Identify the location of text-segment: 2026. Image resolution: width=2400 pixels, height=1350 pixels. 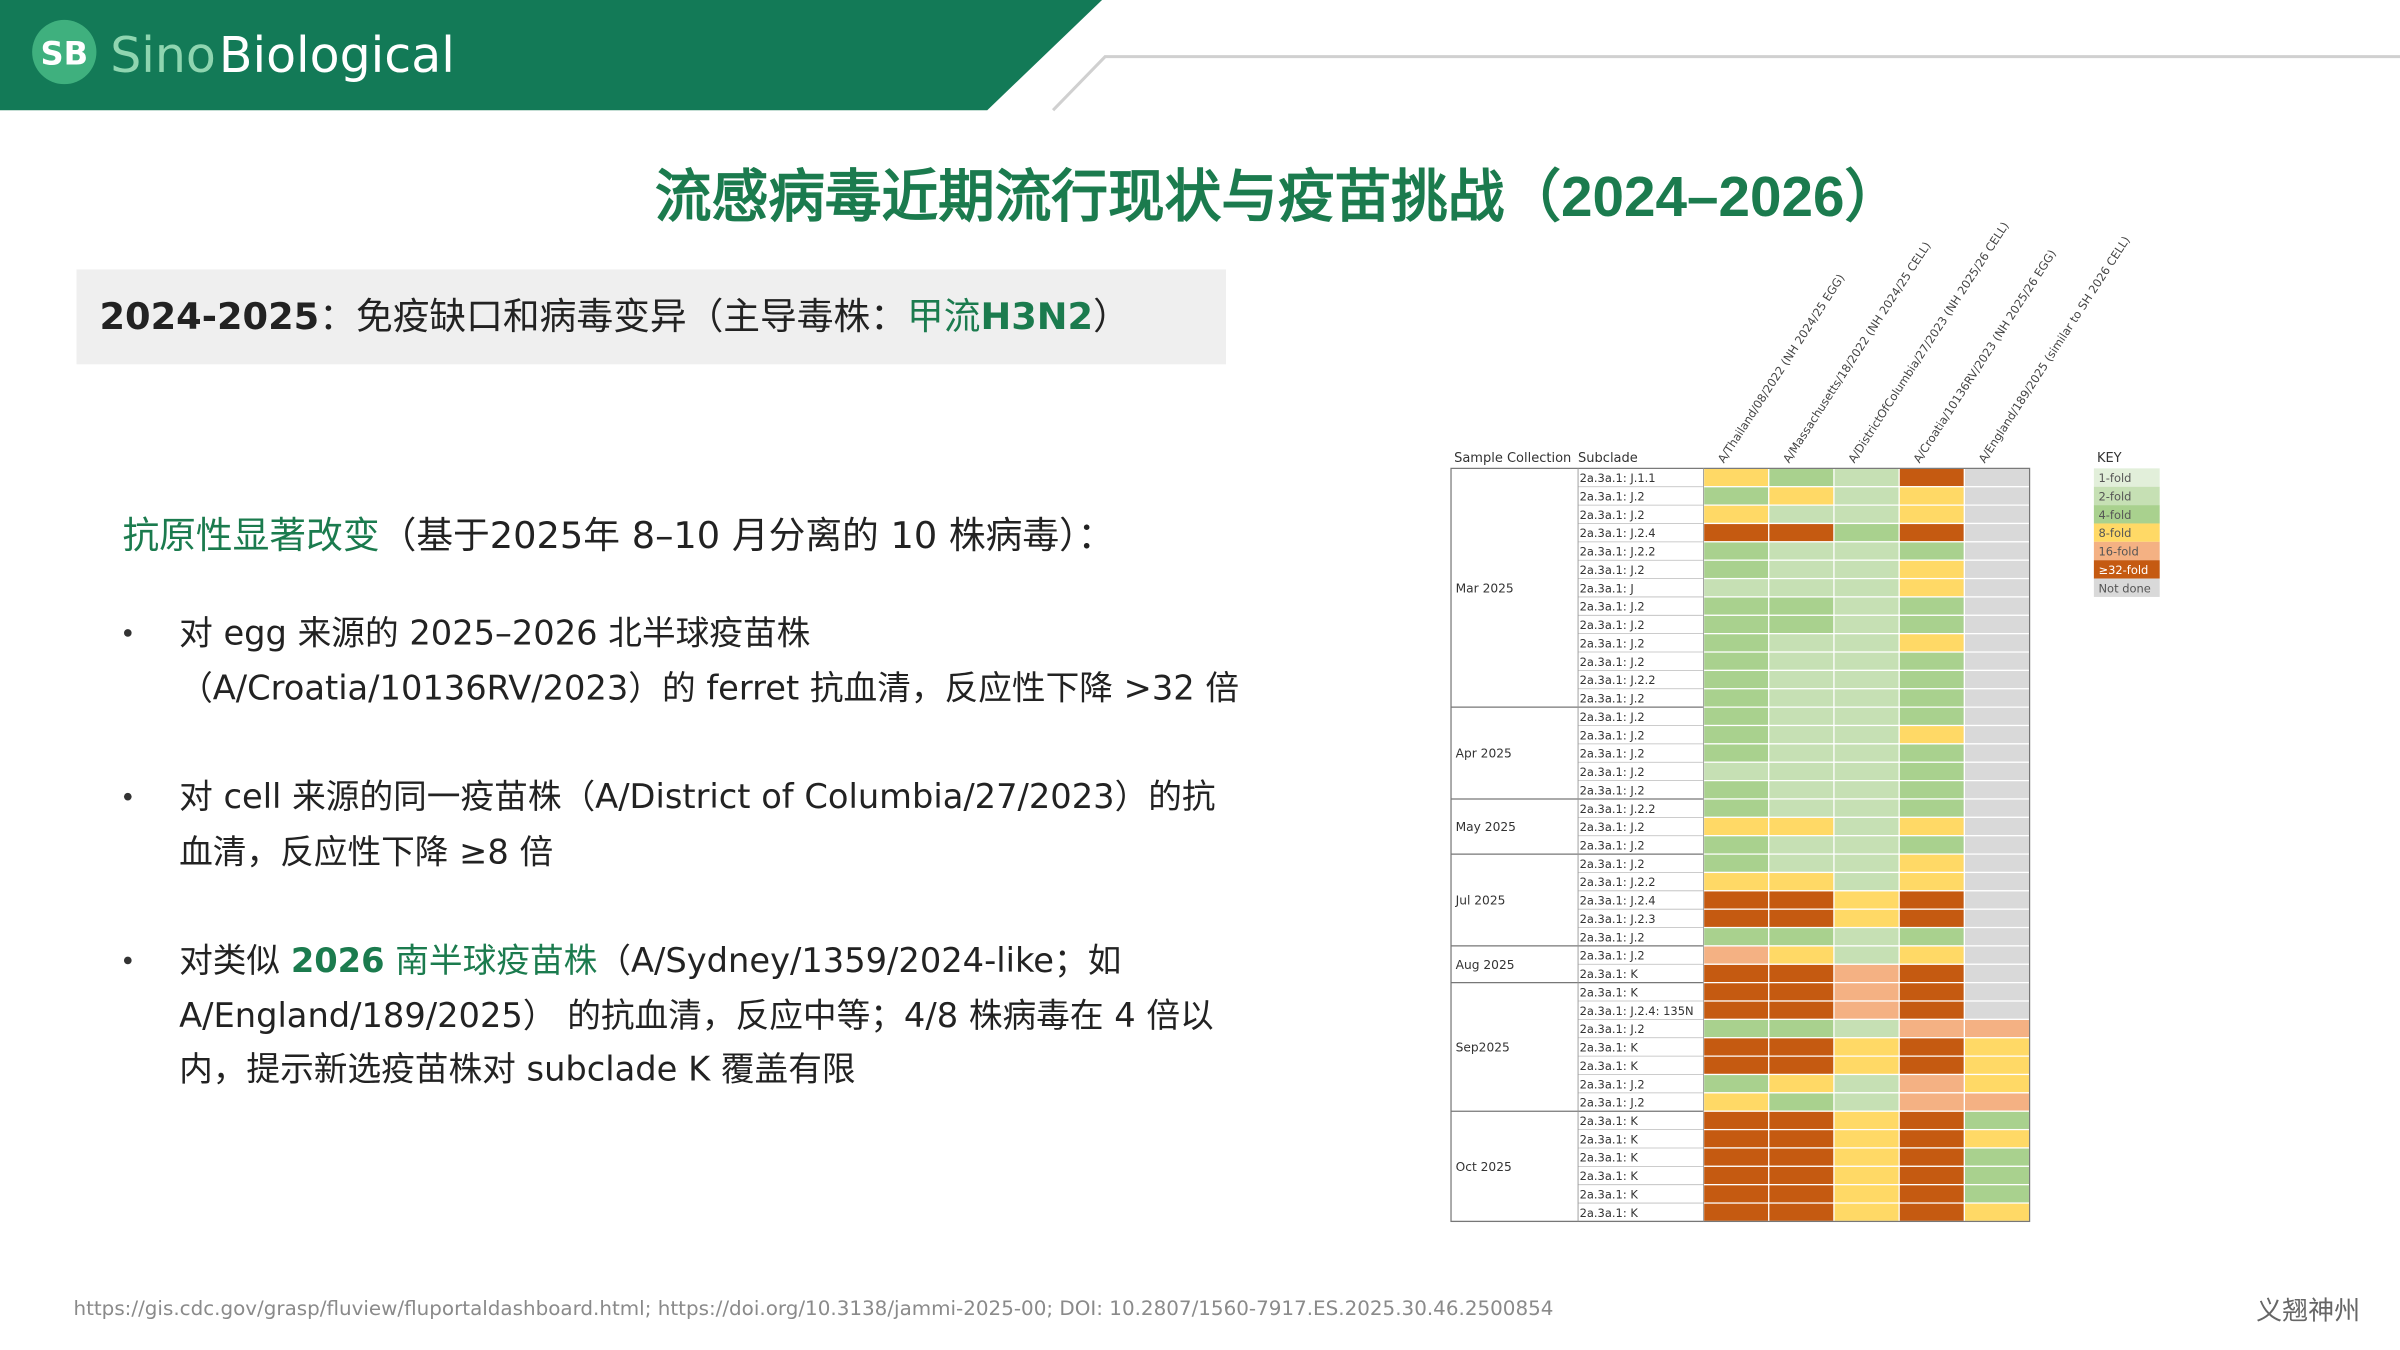
(337, 962).